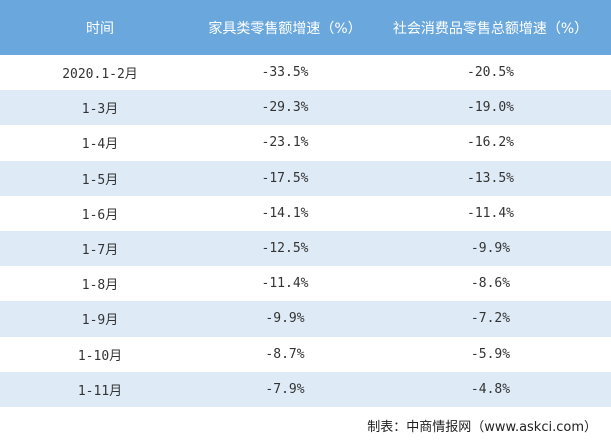 The image size is (611, 444). I want to click on table-cell: -33.5%, so click(285, 73).